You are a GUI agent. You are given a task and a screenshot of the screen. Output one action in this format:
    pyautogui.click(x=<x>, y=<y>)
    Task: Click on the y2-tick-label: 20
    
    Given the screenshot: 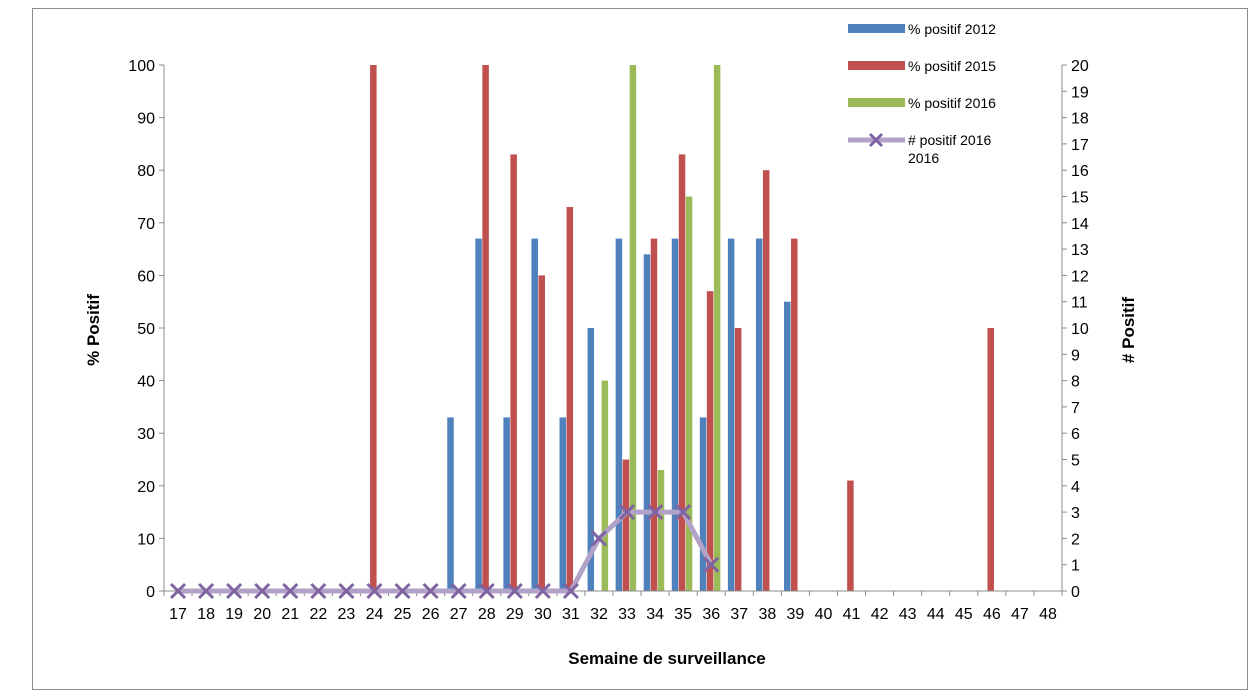 What is the action you would take?
    pyautogui.click(x=1080, y=66)
    